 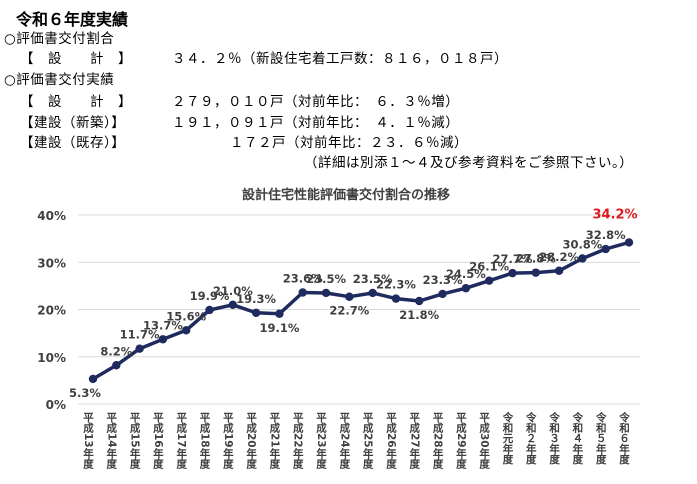 I want to click on x-tick-label: 平成25年度, so click(x=368, y=440).